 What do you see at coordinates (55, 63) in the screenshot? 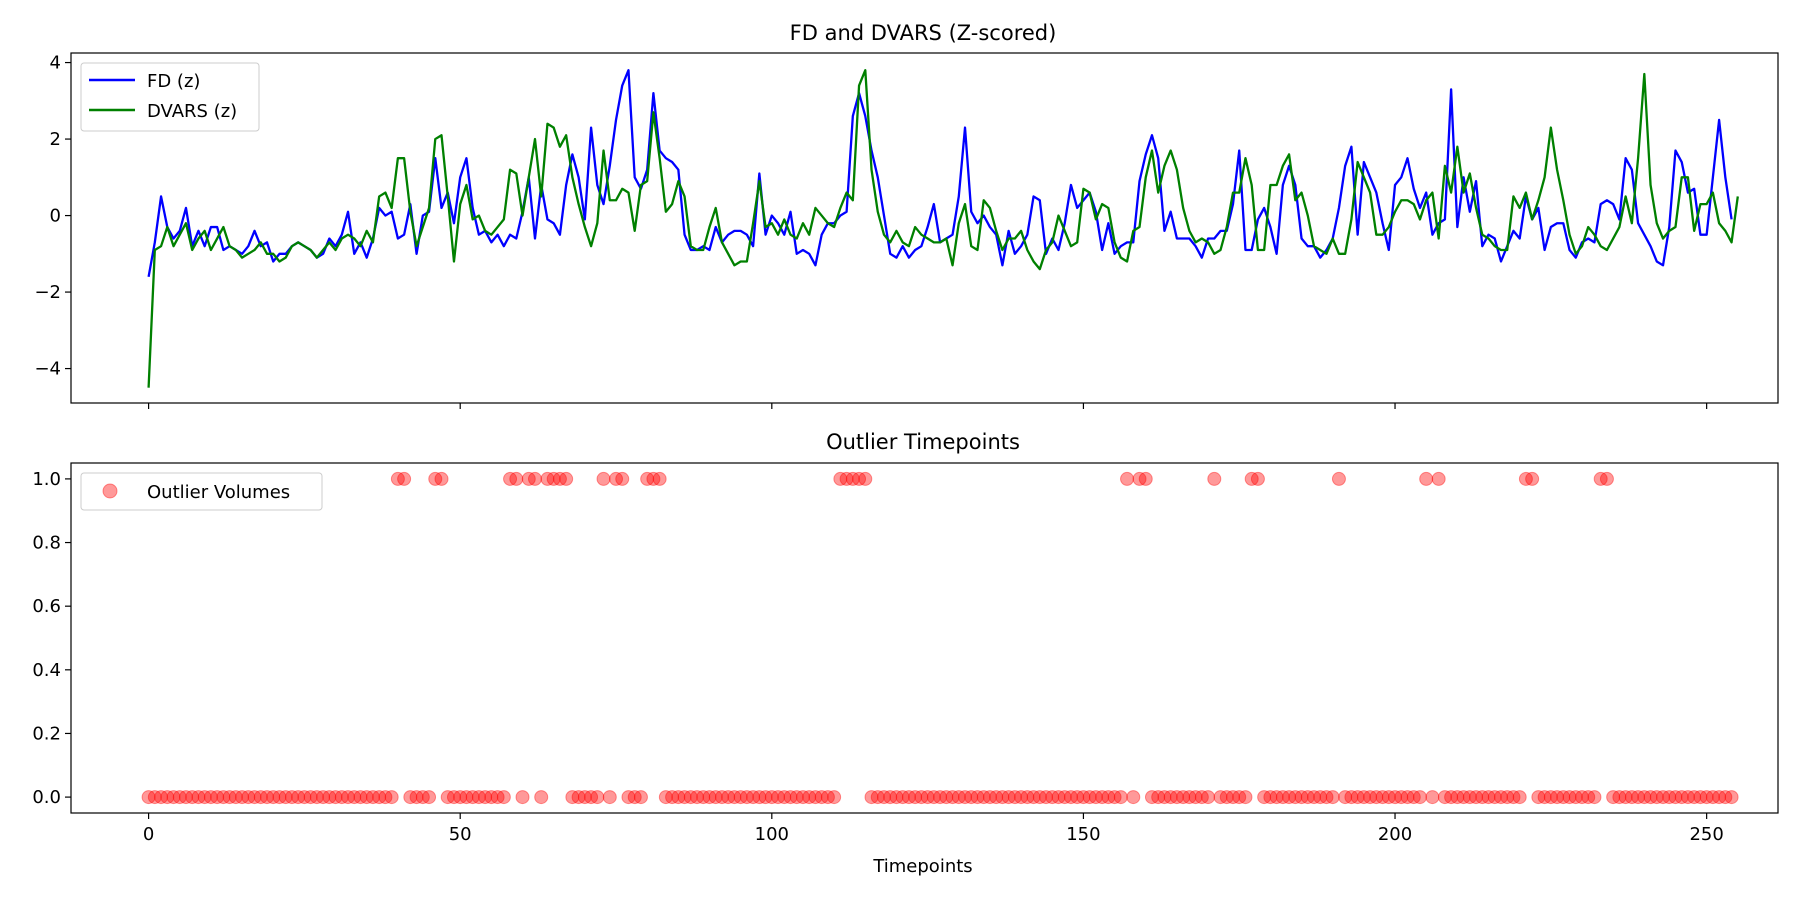
I see `top-ytick-label-4: 4` at bounding box center [55, 63].